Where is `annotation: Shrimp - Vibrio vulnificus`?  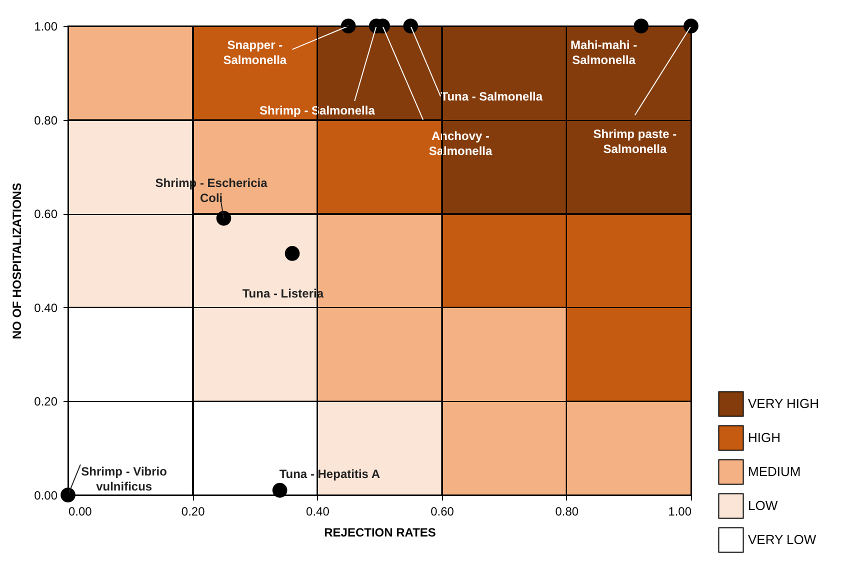 annotation: Shrimp - Vibrio vulnificus is located at coordinates (124, 479).